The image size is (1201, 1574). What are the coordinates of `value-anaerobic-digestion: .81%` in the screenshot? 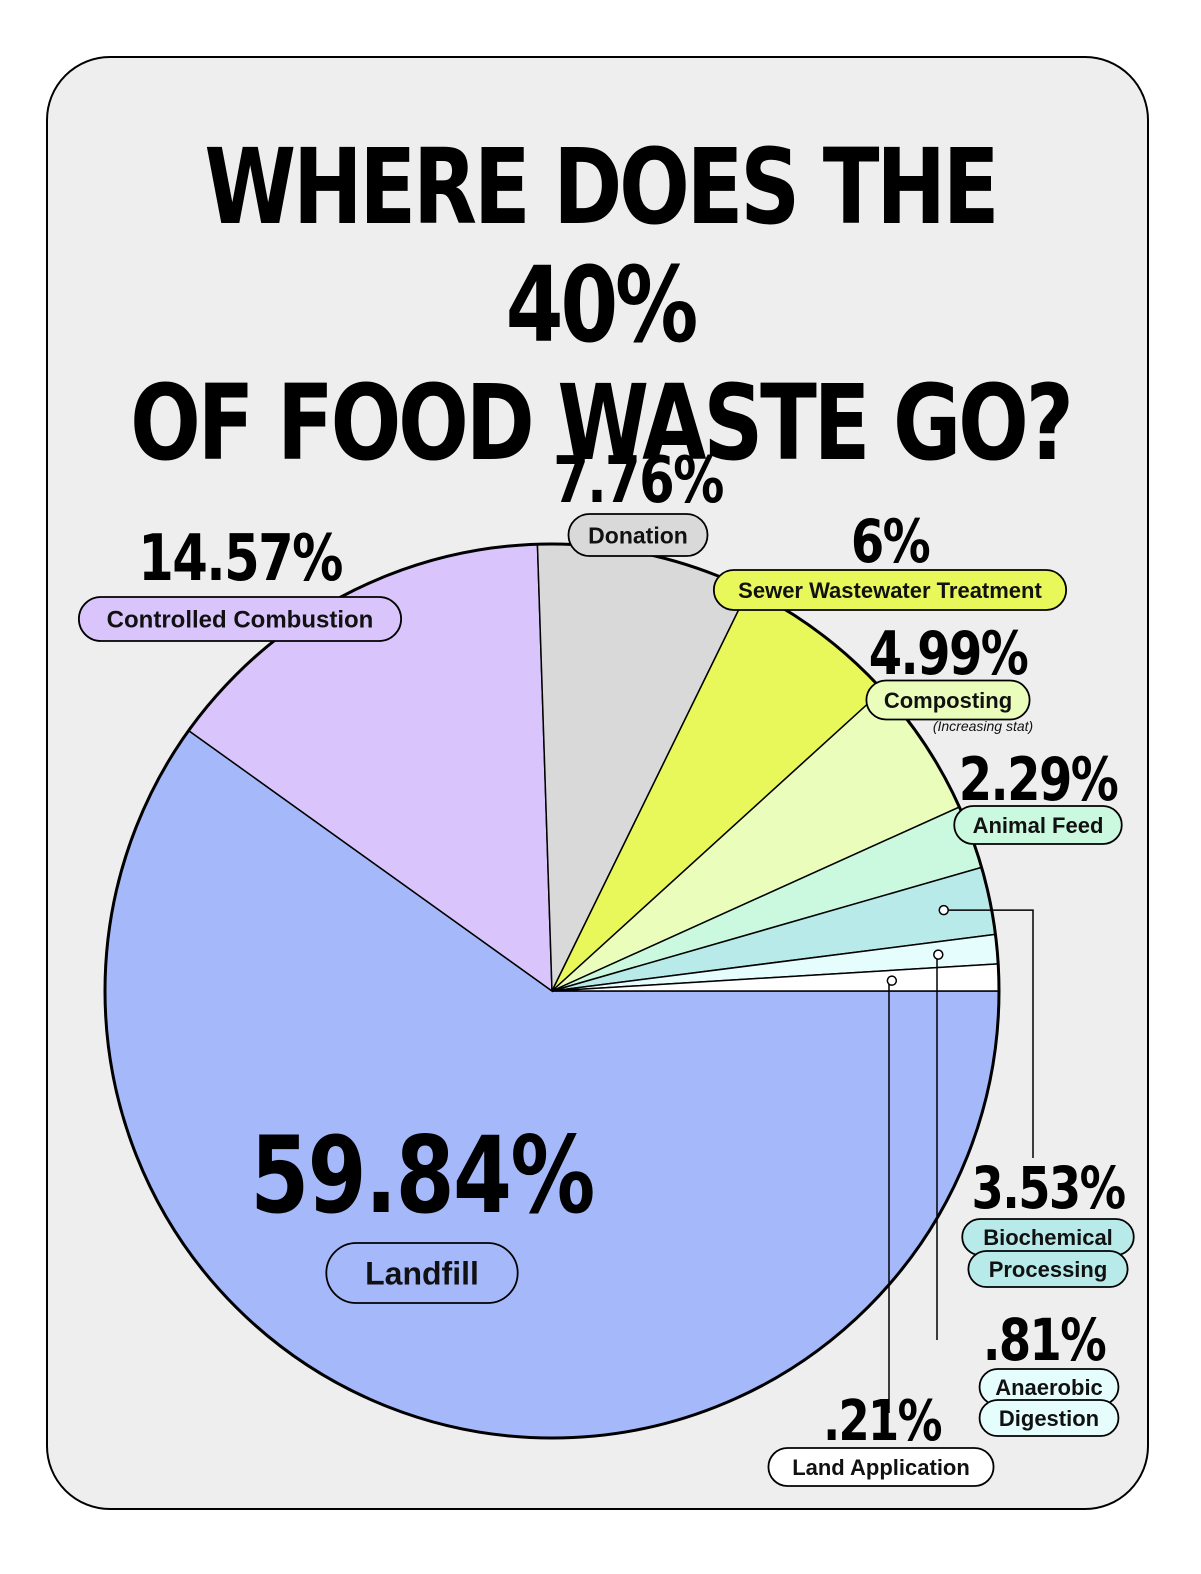 It's located at (1044, 1340).